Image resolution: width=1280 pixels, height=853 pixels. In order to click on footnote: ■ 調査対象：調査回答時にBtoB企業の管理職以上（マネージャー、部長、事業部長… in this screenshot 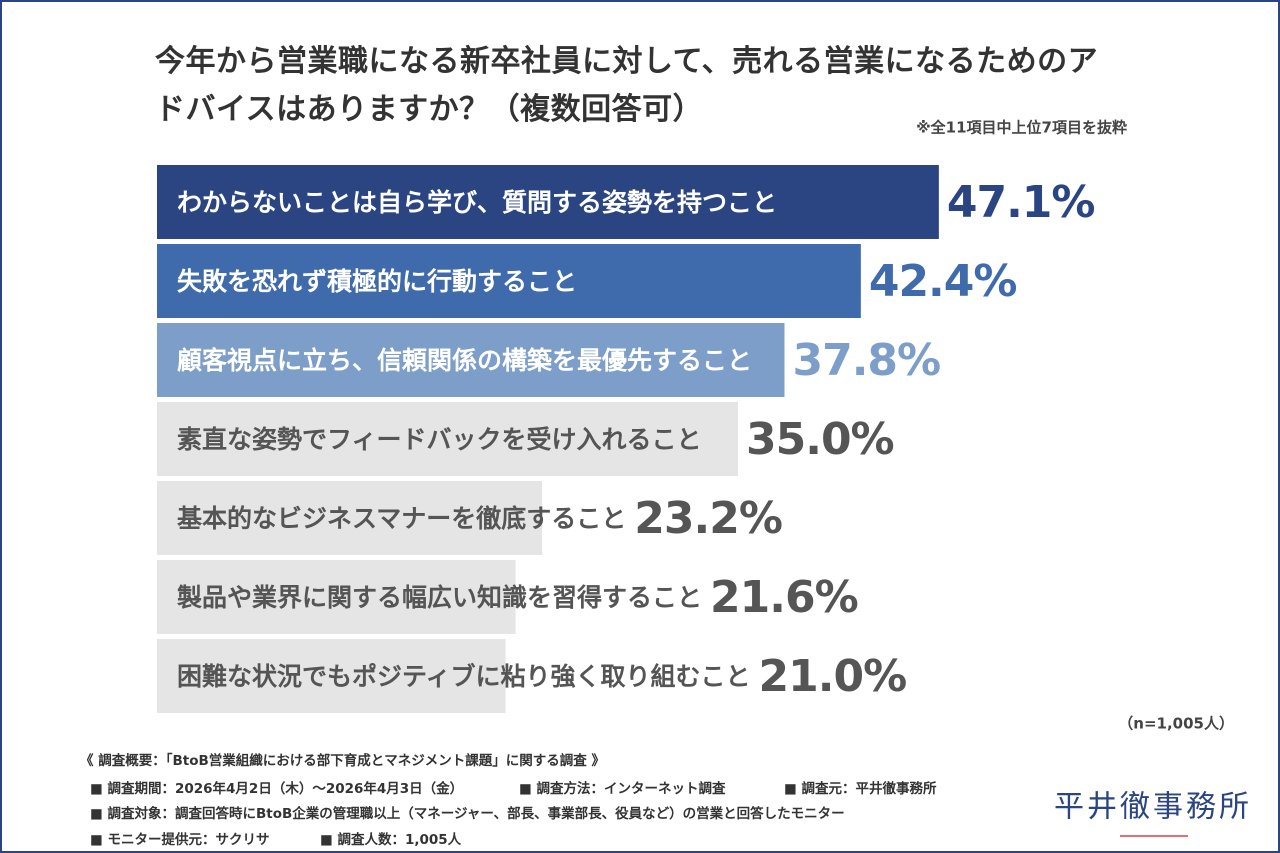, I will do `click(467, 813)`.